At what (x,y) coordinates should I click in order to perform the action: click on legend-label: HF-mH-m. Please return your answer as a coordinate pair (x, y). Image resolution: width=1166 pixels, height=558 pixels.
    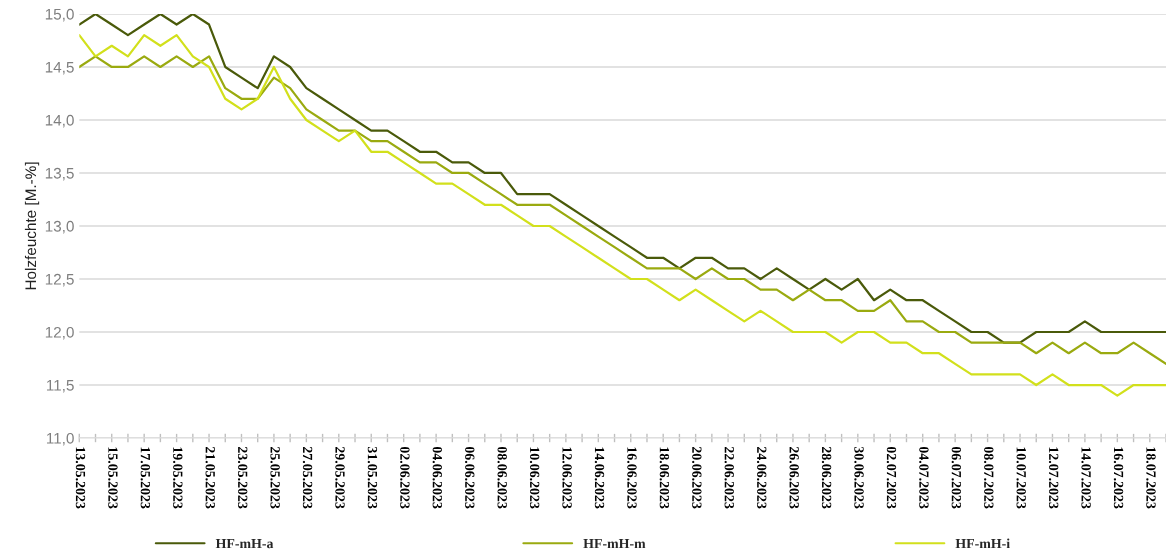
    Looking at the image, I should click on (614, 544).